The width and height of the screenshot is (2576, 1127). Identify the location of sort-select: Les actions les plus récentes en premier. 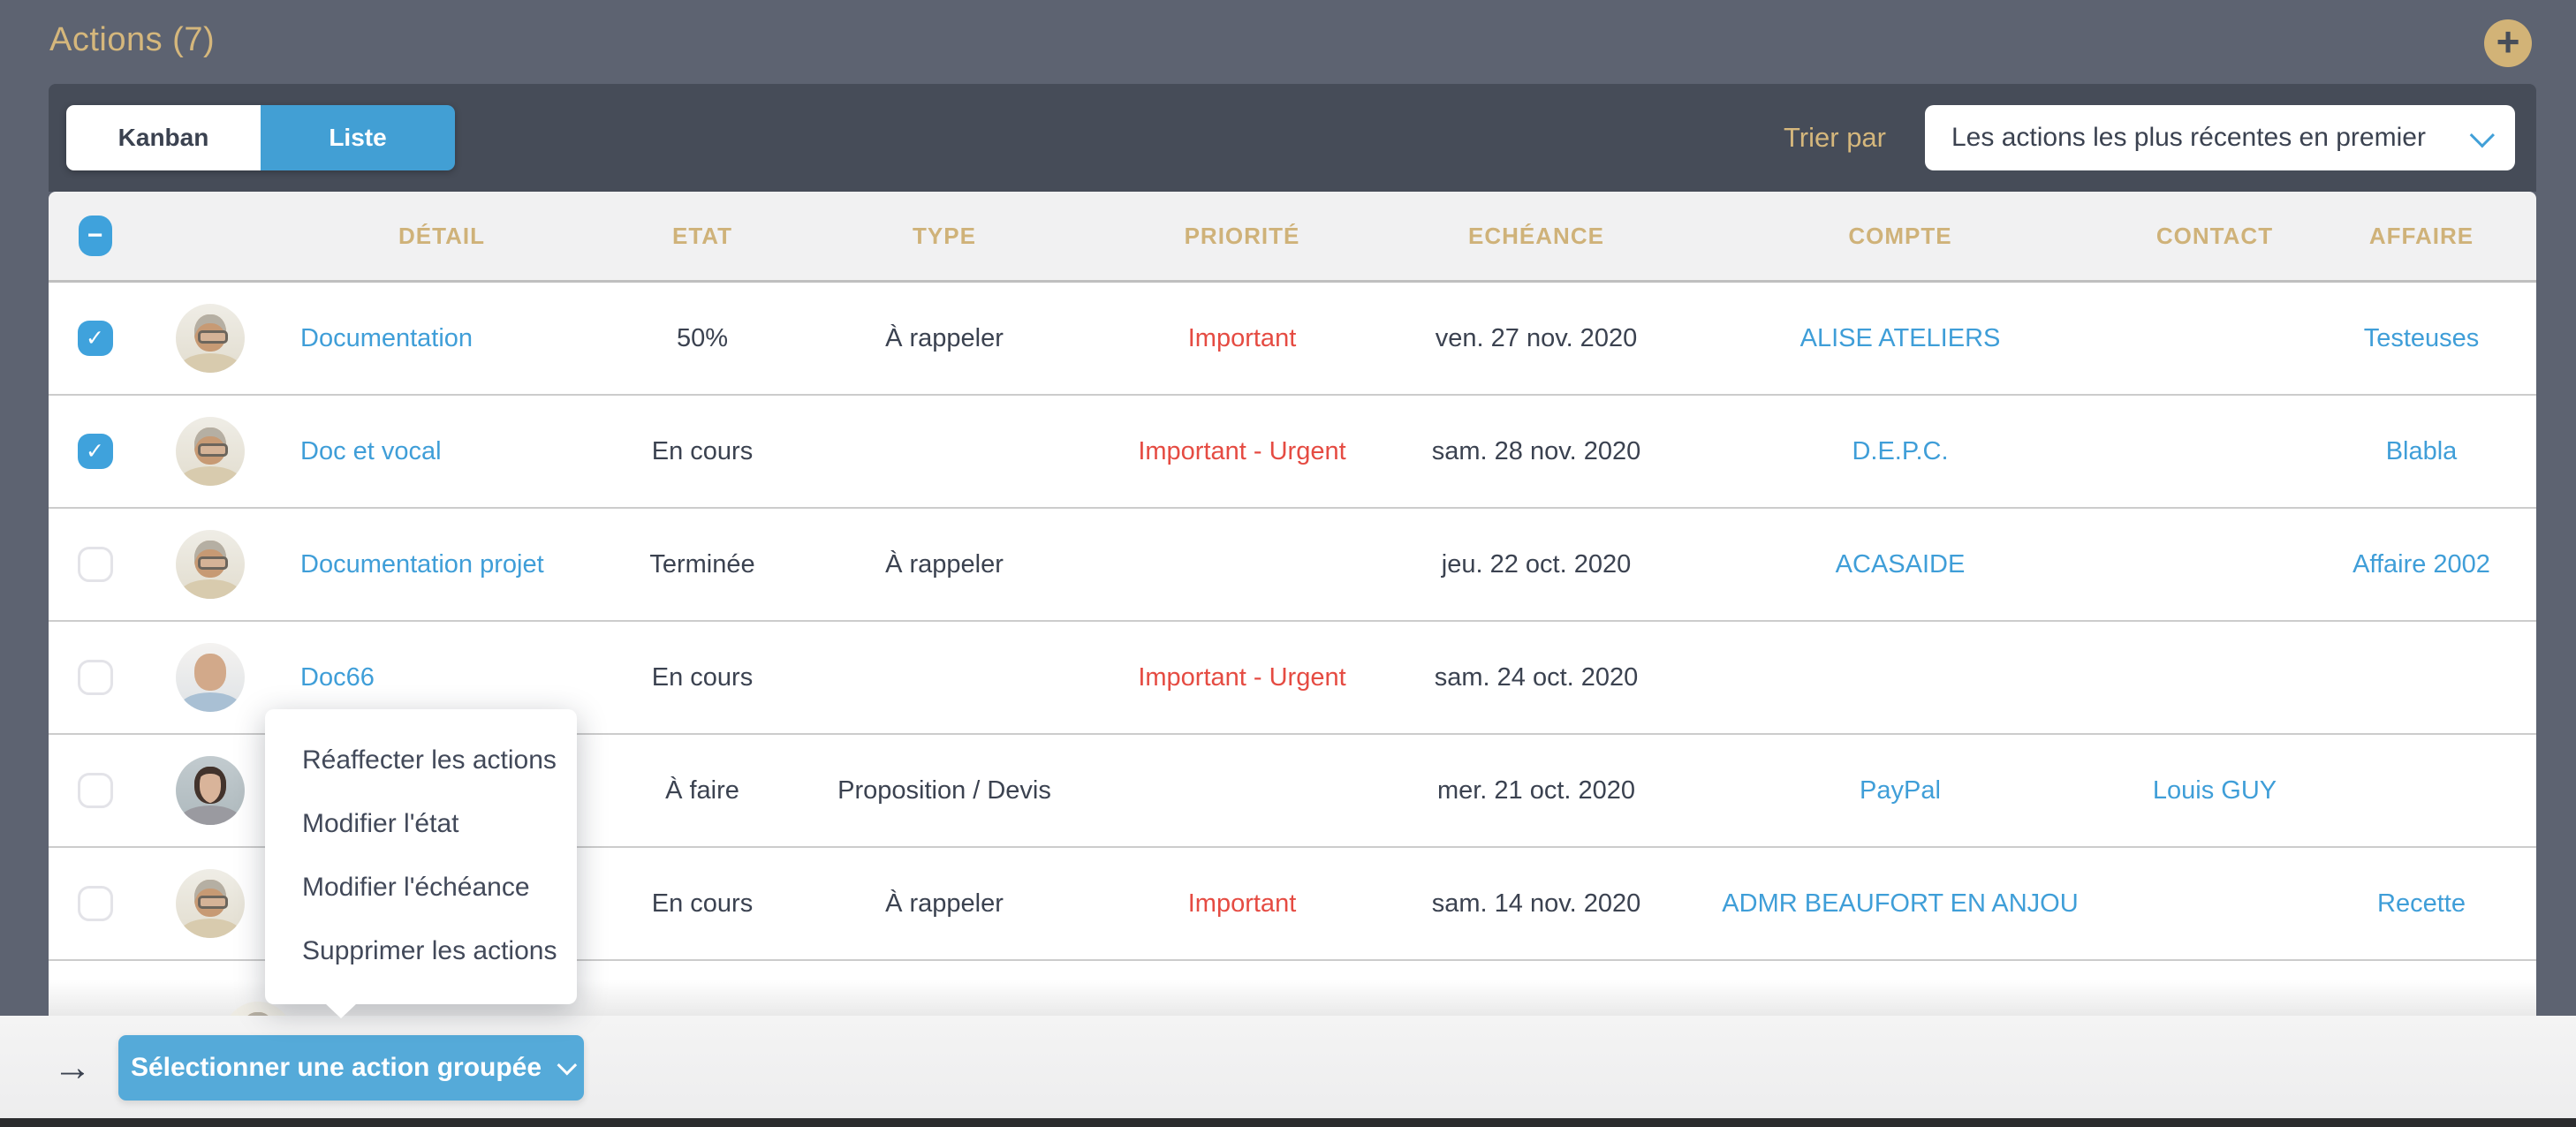
(2220, 137).